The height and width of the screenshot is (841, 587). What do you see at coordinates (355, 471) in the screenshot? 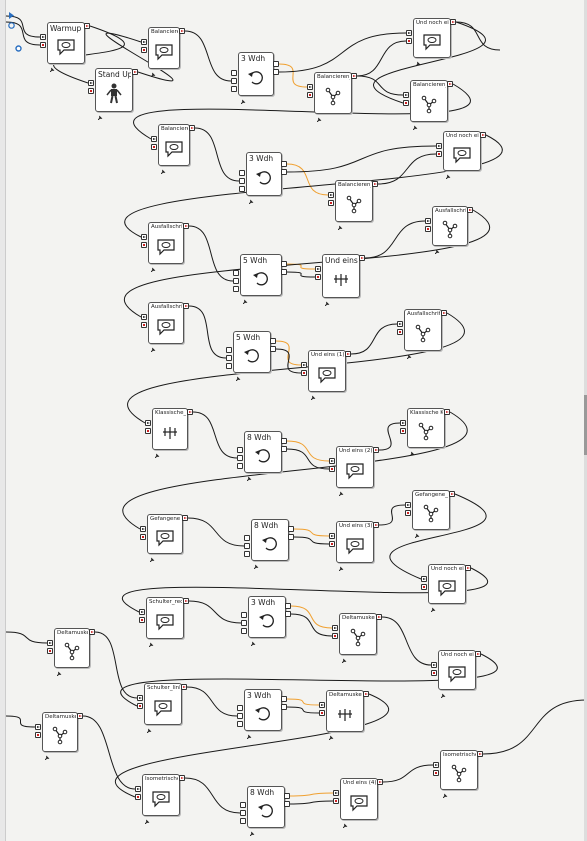
I see `behavior-box: Und eins (2)` at bounding box center [355, 471].